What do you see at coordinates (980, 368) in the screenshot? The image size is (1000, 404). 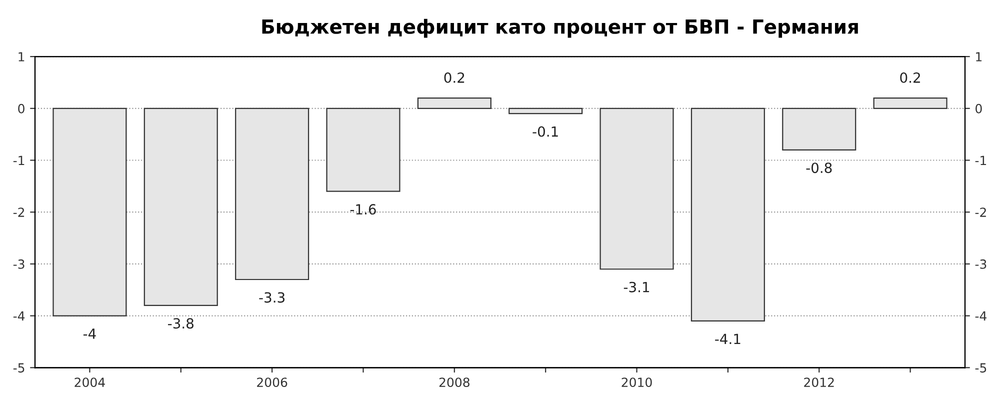 I see `y2-tick-label: -5` at bounding box center [980, 368].